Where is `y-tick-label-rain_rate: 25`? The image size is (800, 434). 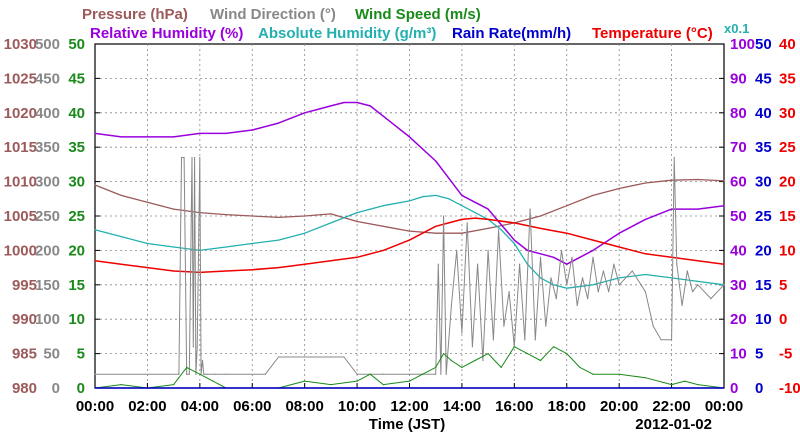
y-tick-label-rain_rate: 25 is located at coordinates (763, 216).